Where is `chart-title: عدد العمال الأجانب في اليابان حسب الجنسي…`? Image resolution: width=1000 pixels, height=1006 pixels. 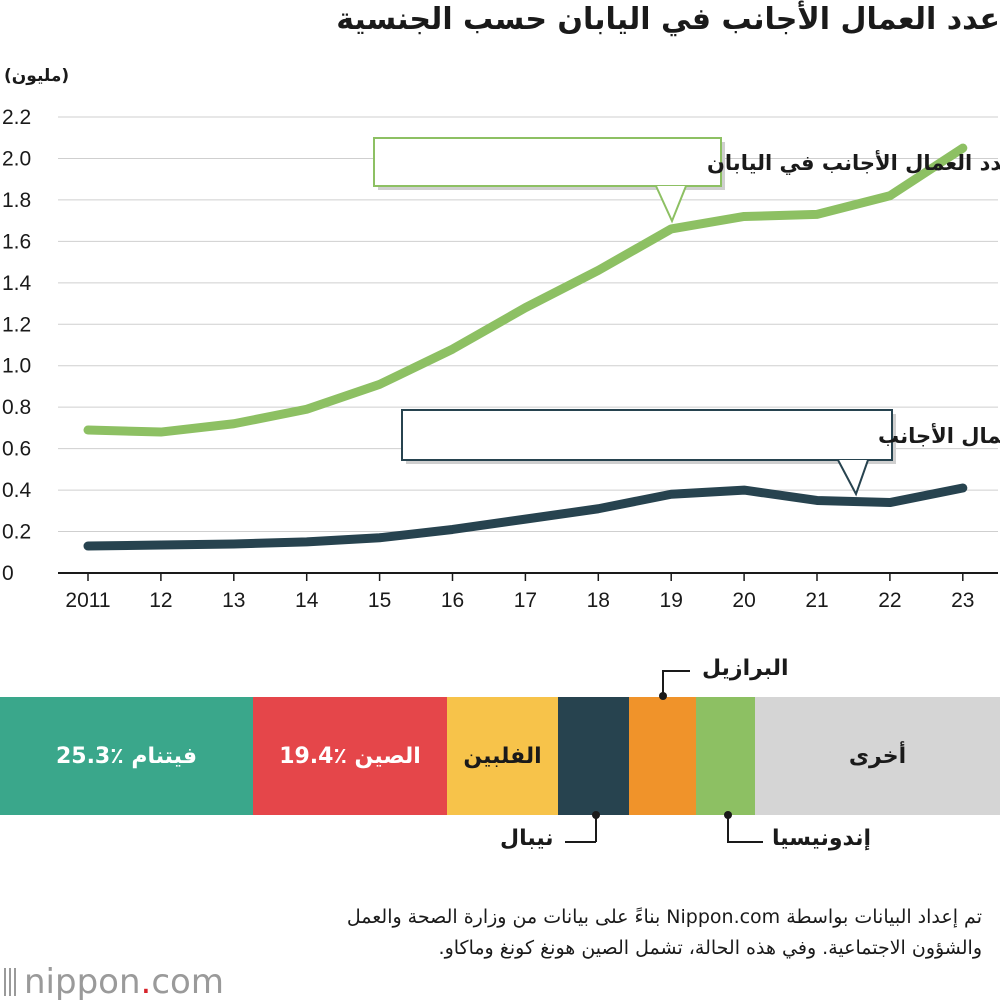
chart-title: عدد العمال الأجانب في اليابان حسب الجنسي… is located at coordinates (668, 19).